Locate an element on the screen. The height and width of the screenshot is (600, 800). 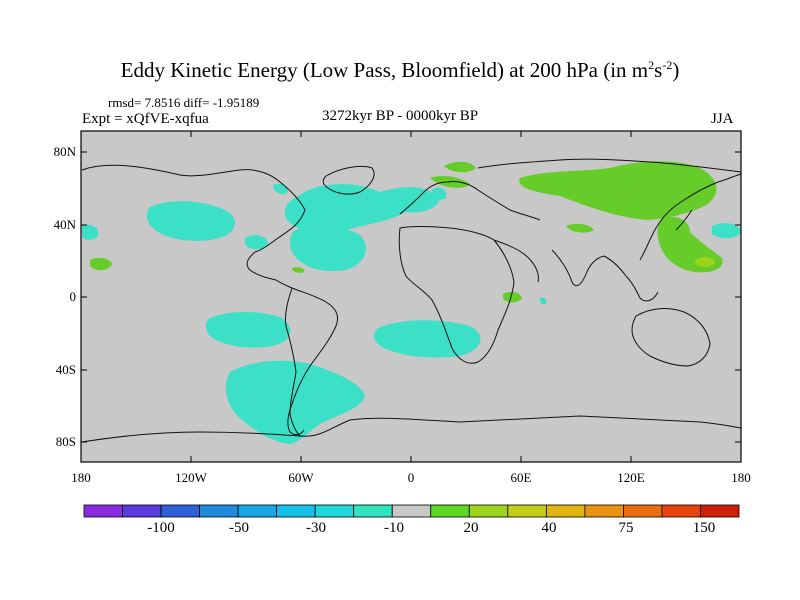
australia-coast is located at coordinates (671, 337).